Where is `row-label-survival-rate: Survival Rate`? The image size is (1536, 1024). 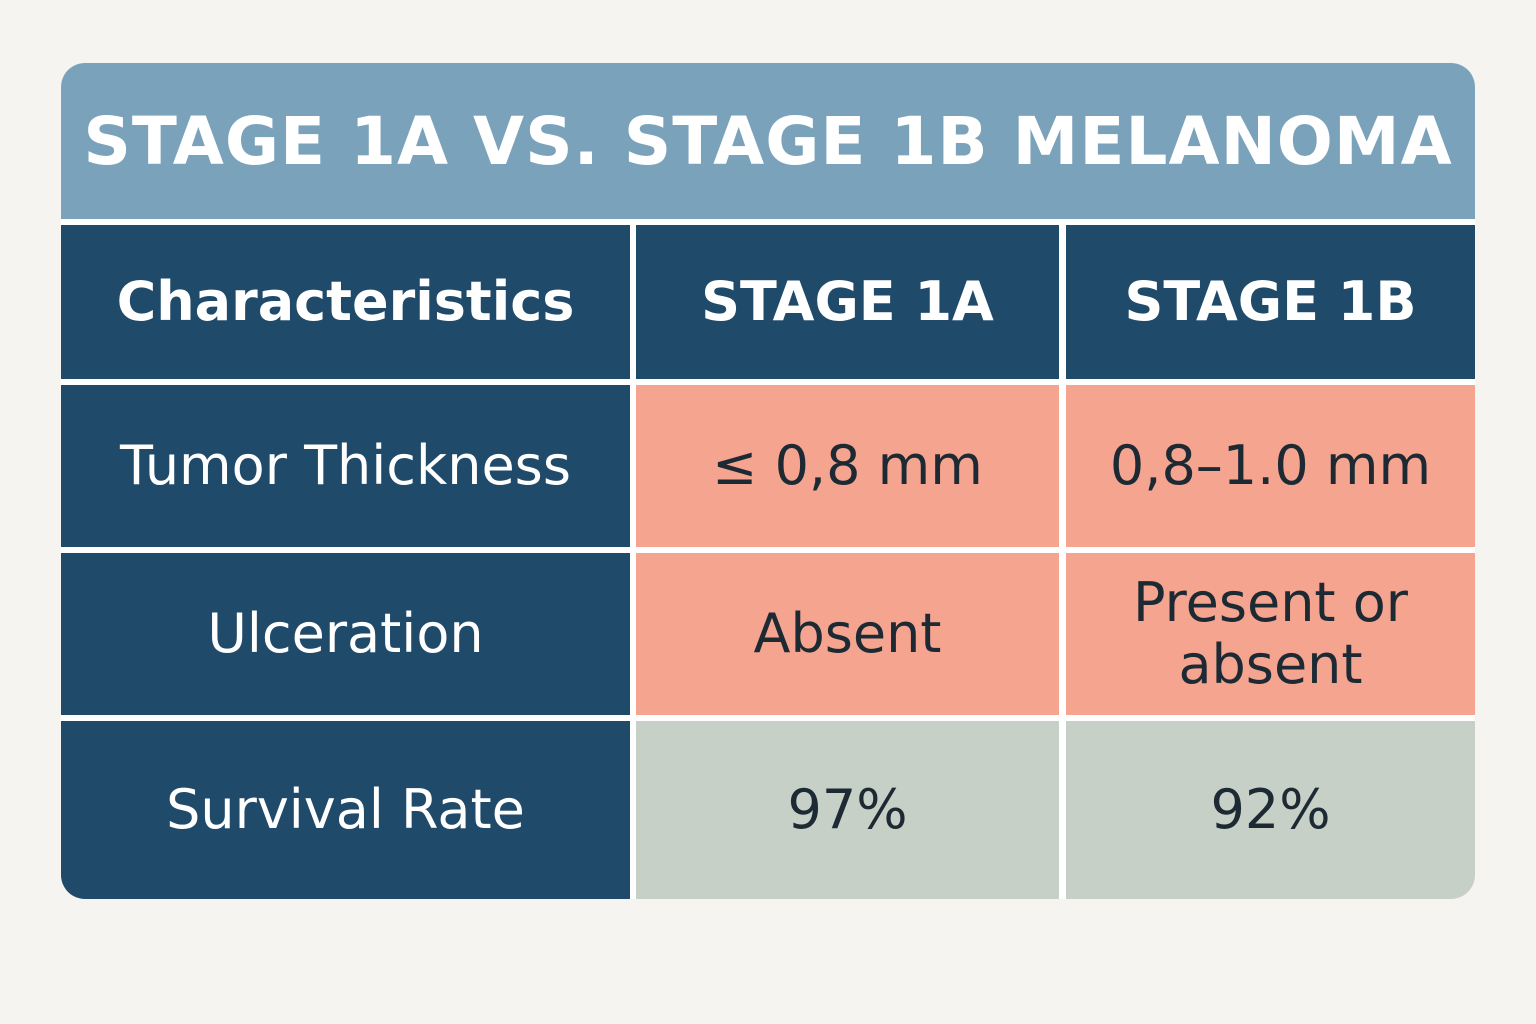
row-label-survival-rate: Survival Rate is located at coordinates (345, 810).